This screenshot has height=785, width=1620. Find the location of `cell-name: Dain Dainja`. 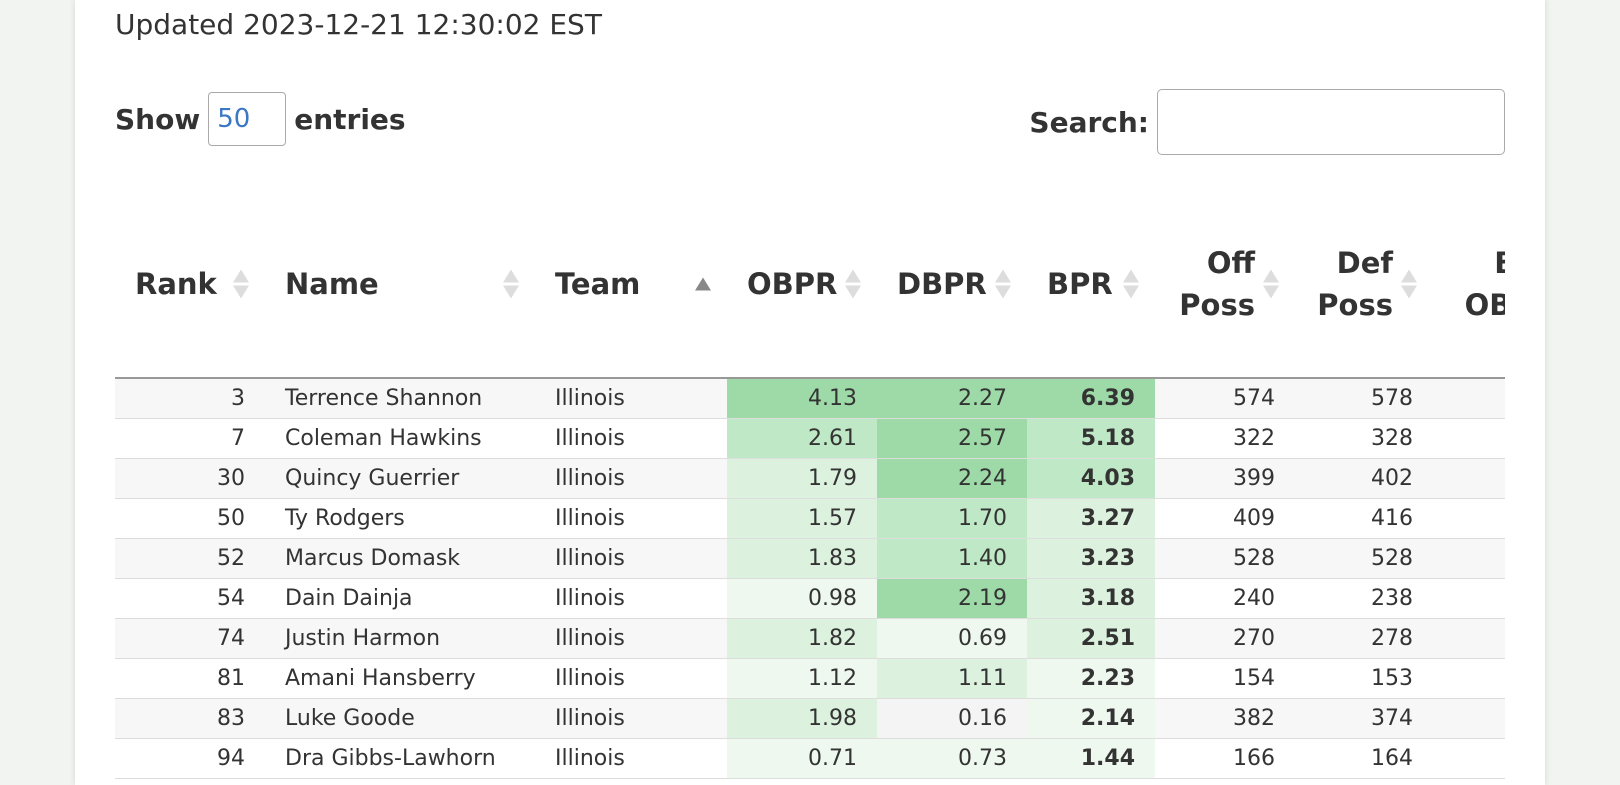

cell-name: Dain Dainja is located at coordinates (400, 598).